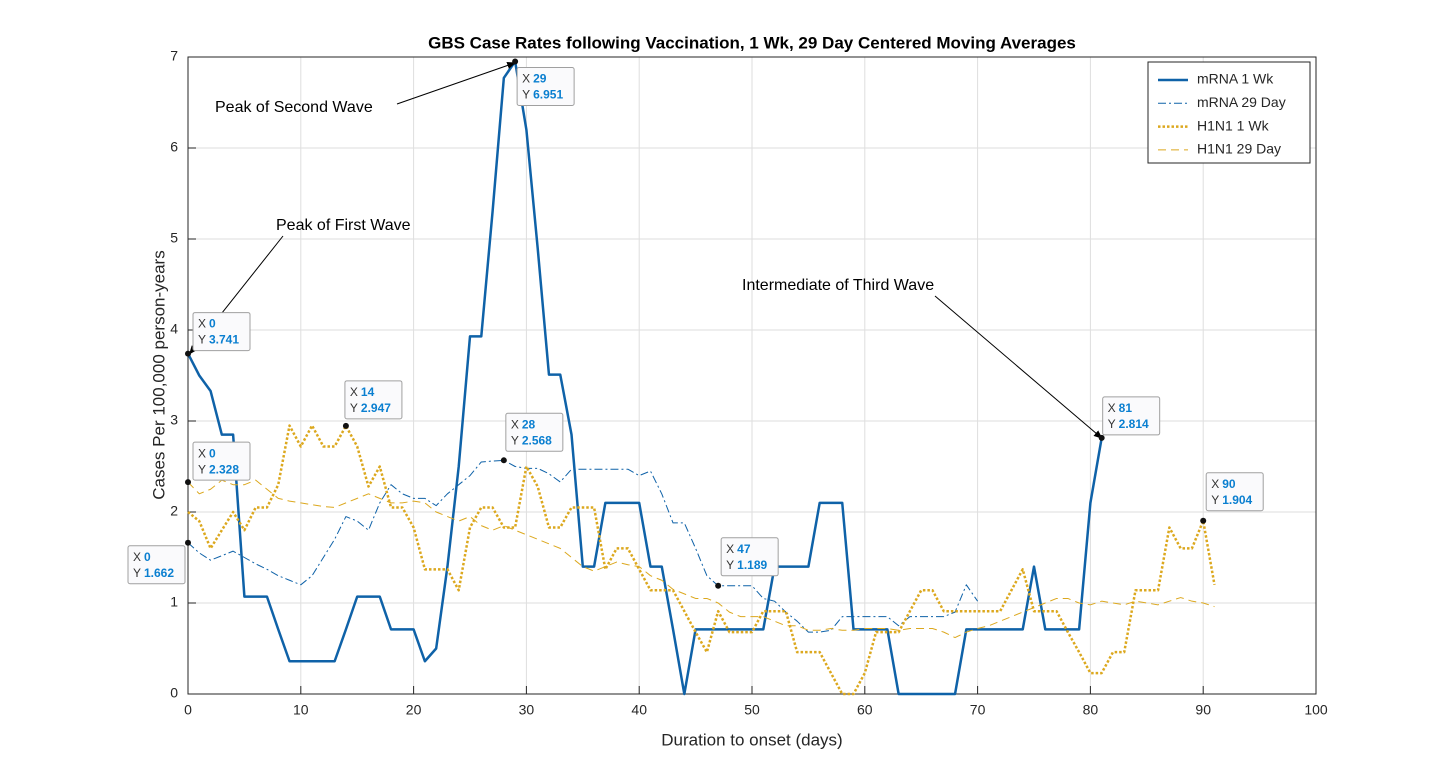 Image resolution: width=1456 pixels, height=779 pixels. What do you see at coordinates (174, 56) in the screenshot?
I see `y-tick-label: 7` at bounding box center [174, 56].